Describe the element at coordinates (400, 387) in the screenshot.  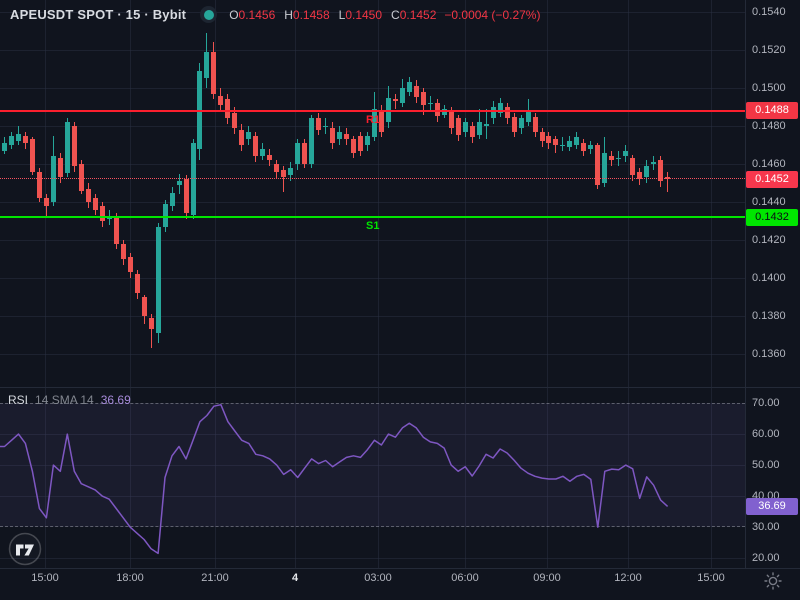
I see `pane-separator` at that location.